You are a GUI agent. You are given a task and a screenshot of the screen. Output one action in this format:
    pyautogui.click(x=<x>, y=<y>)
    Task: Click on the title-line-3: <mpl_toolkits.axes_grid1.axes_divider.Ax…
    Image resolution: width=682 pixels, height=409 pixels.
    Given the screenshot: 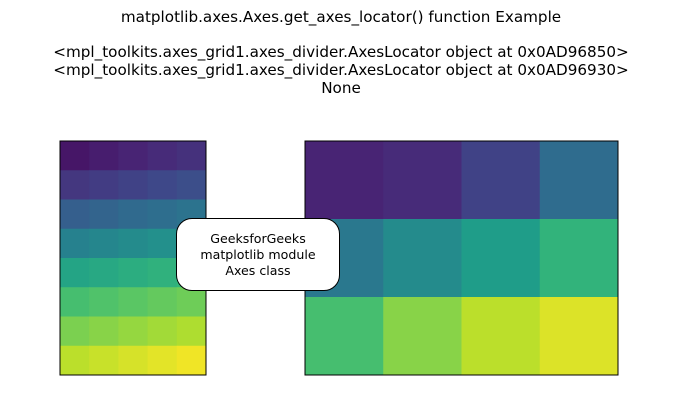 What is the action you would take?
    pyautogui.click(x=341, y=70)
    